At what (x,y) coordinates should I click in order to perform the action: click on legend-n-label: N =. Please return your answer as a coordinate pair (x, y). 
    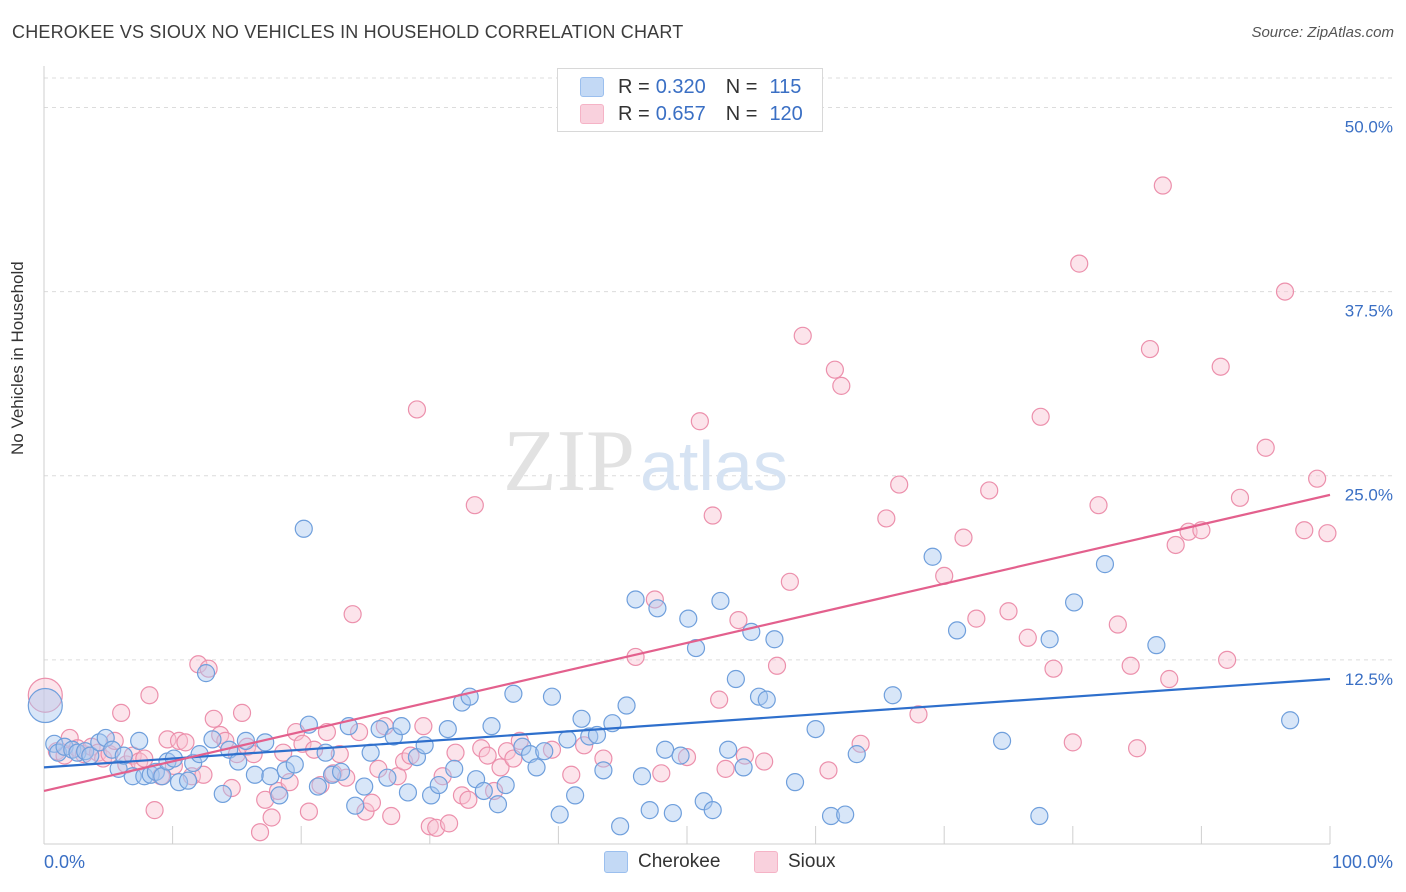
    Looking at the image, I should click on (741, 113).